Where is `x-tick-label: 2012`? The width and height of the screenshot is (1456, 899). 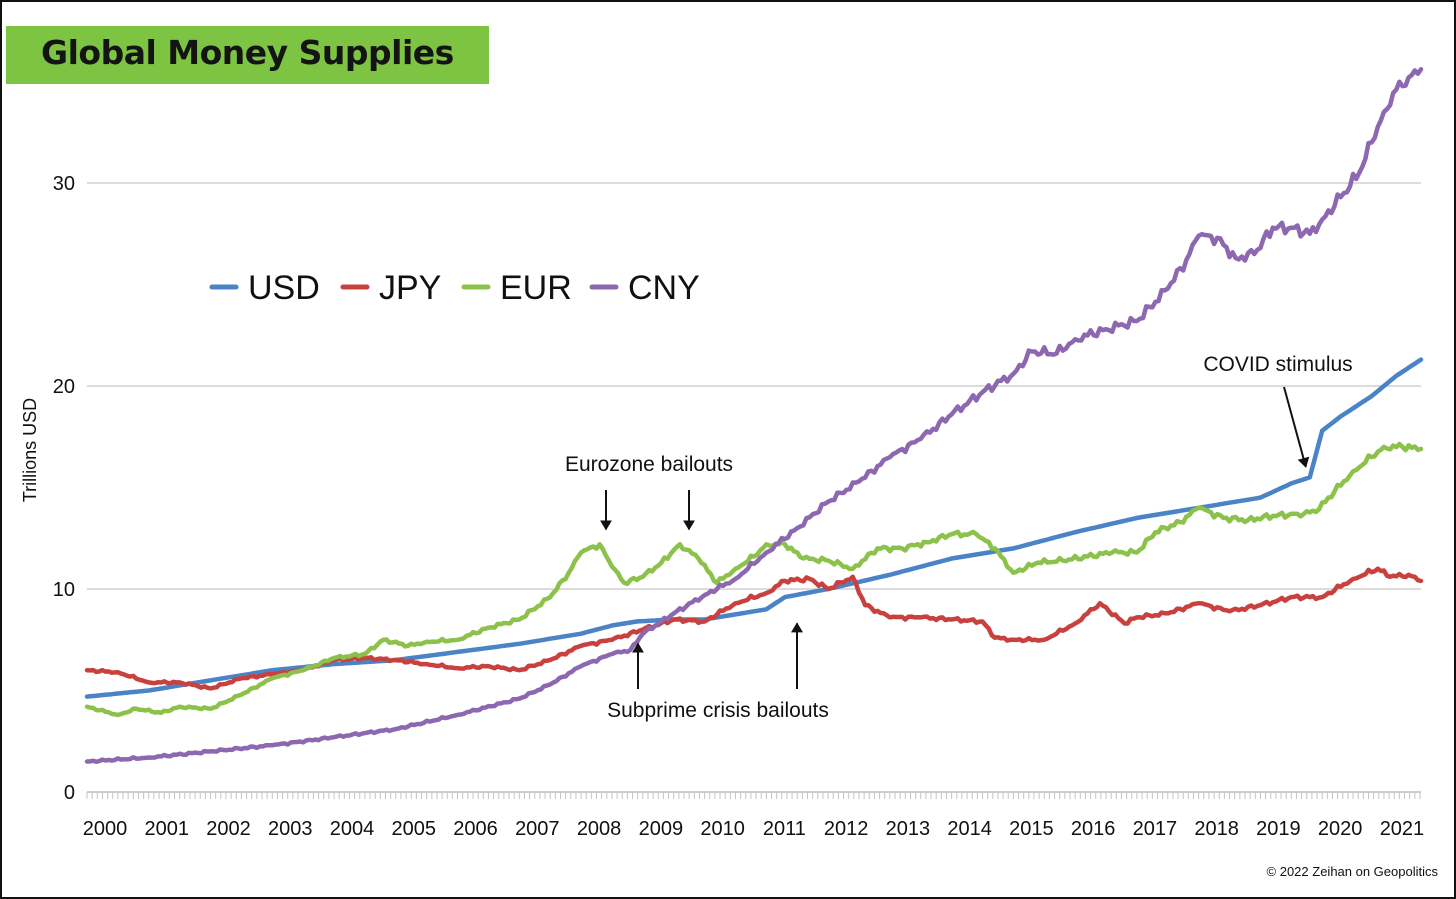
x-tick-label: 2012 is located at coordinates (846, 829).